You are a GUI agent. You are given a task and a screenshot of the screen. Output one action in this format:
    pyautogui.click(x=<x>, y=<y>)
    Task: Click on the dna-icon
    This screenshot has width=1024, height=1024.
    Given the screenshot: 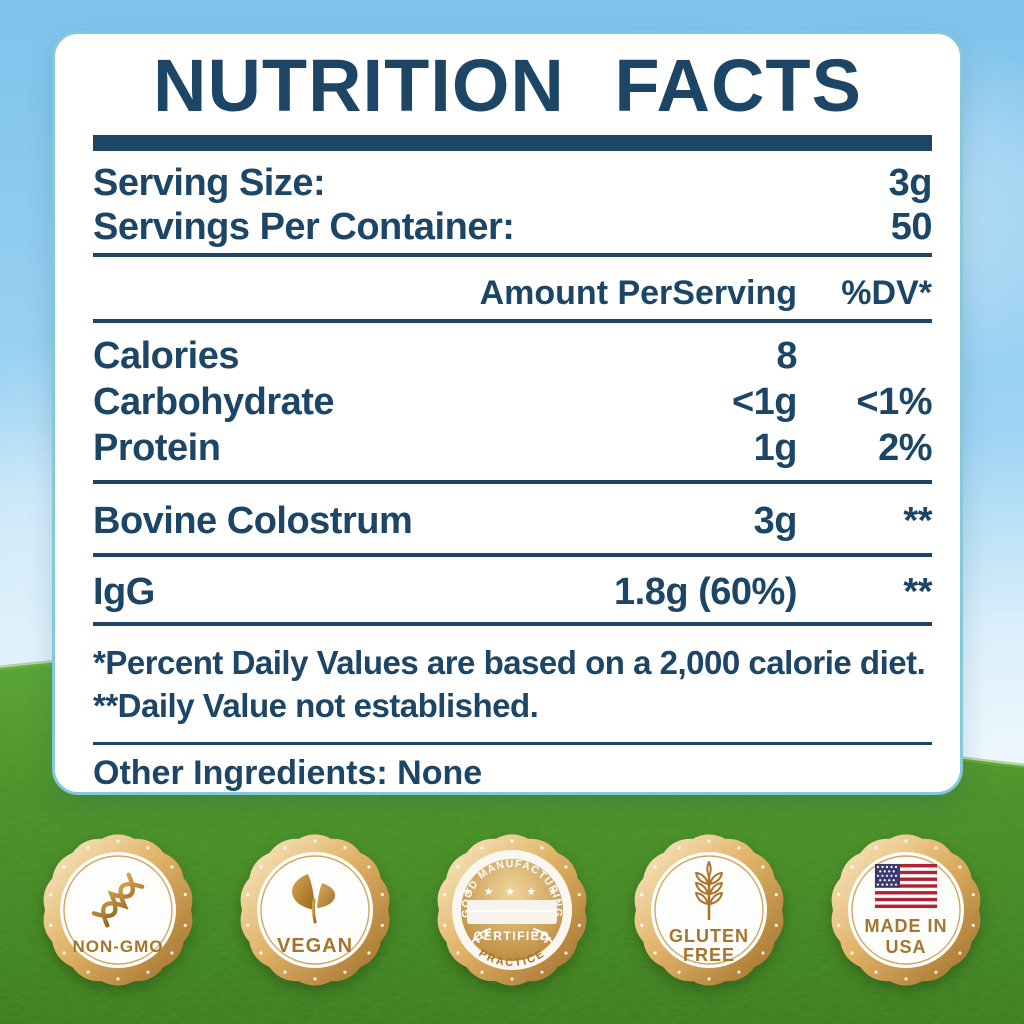 What is the action you would take?
    pyautogui.click(x=118, y=900)
    